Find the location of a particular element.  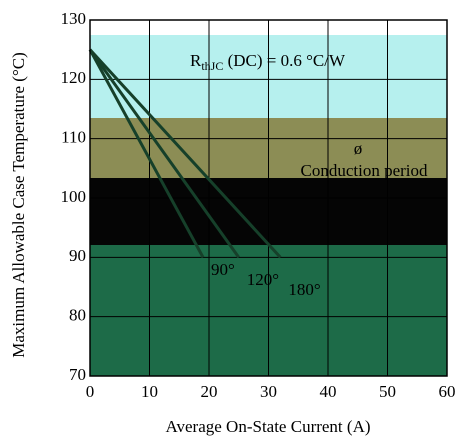

x-tick-label: 30 is located at coordinates (268, 391).